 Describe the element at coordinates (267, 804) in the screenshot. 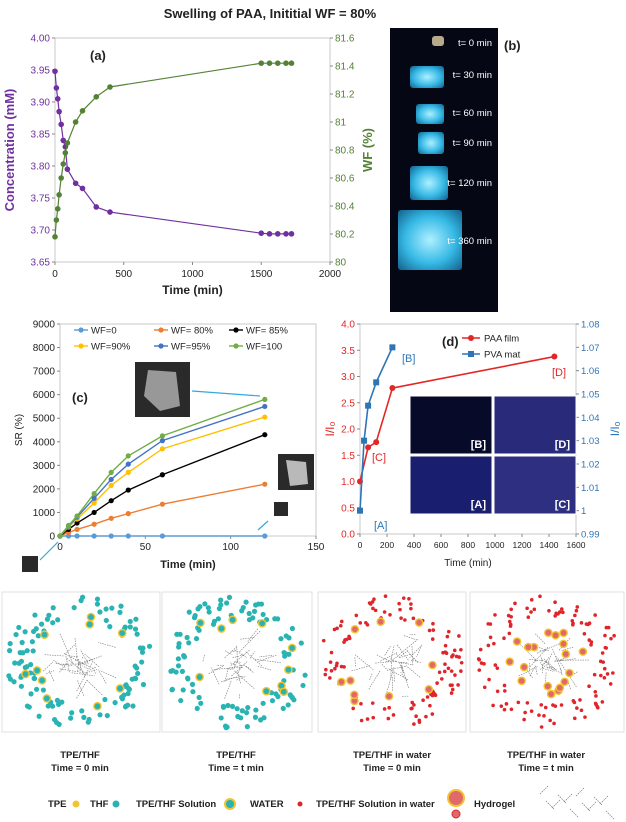

I see `legend-water-label: WATER` at that location.